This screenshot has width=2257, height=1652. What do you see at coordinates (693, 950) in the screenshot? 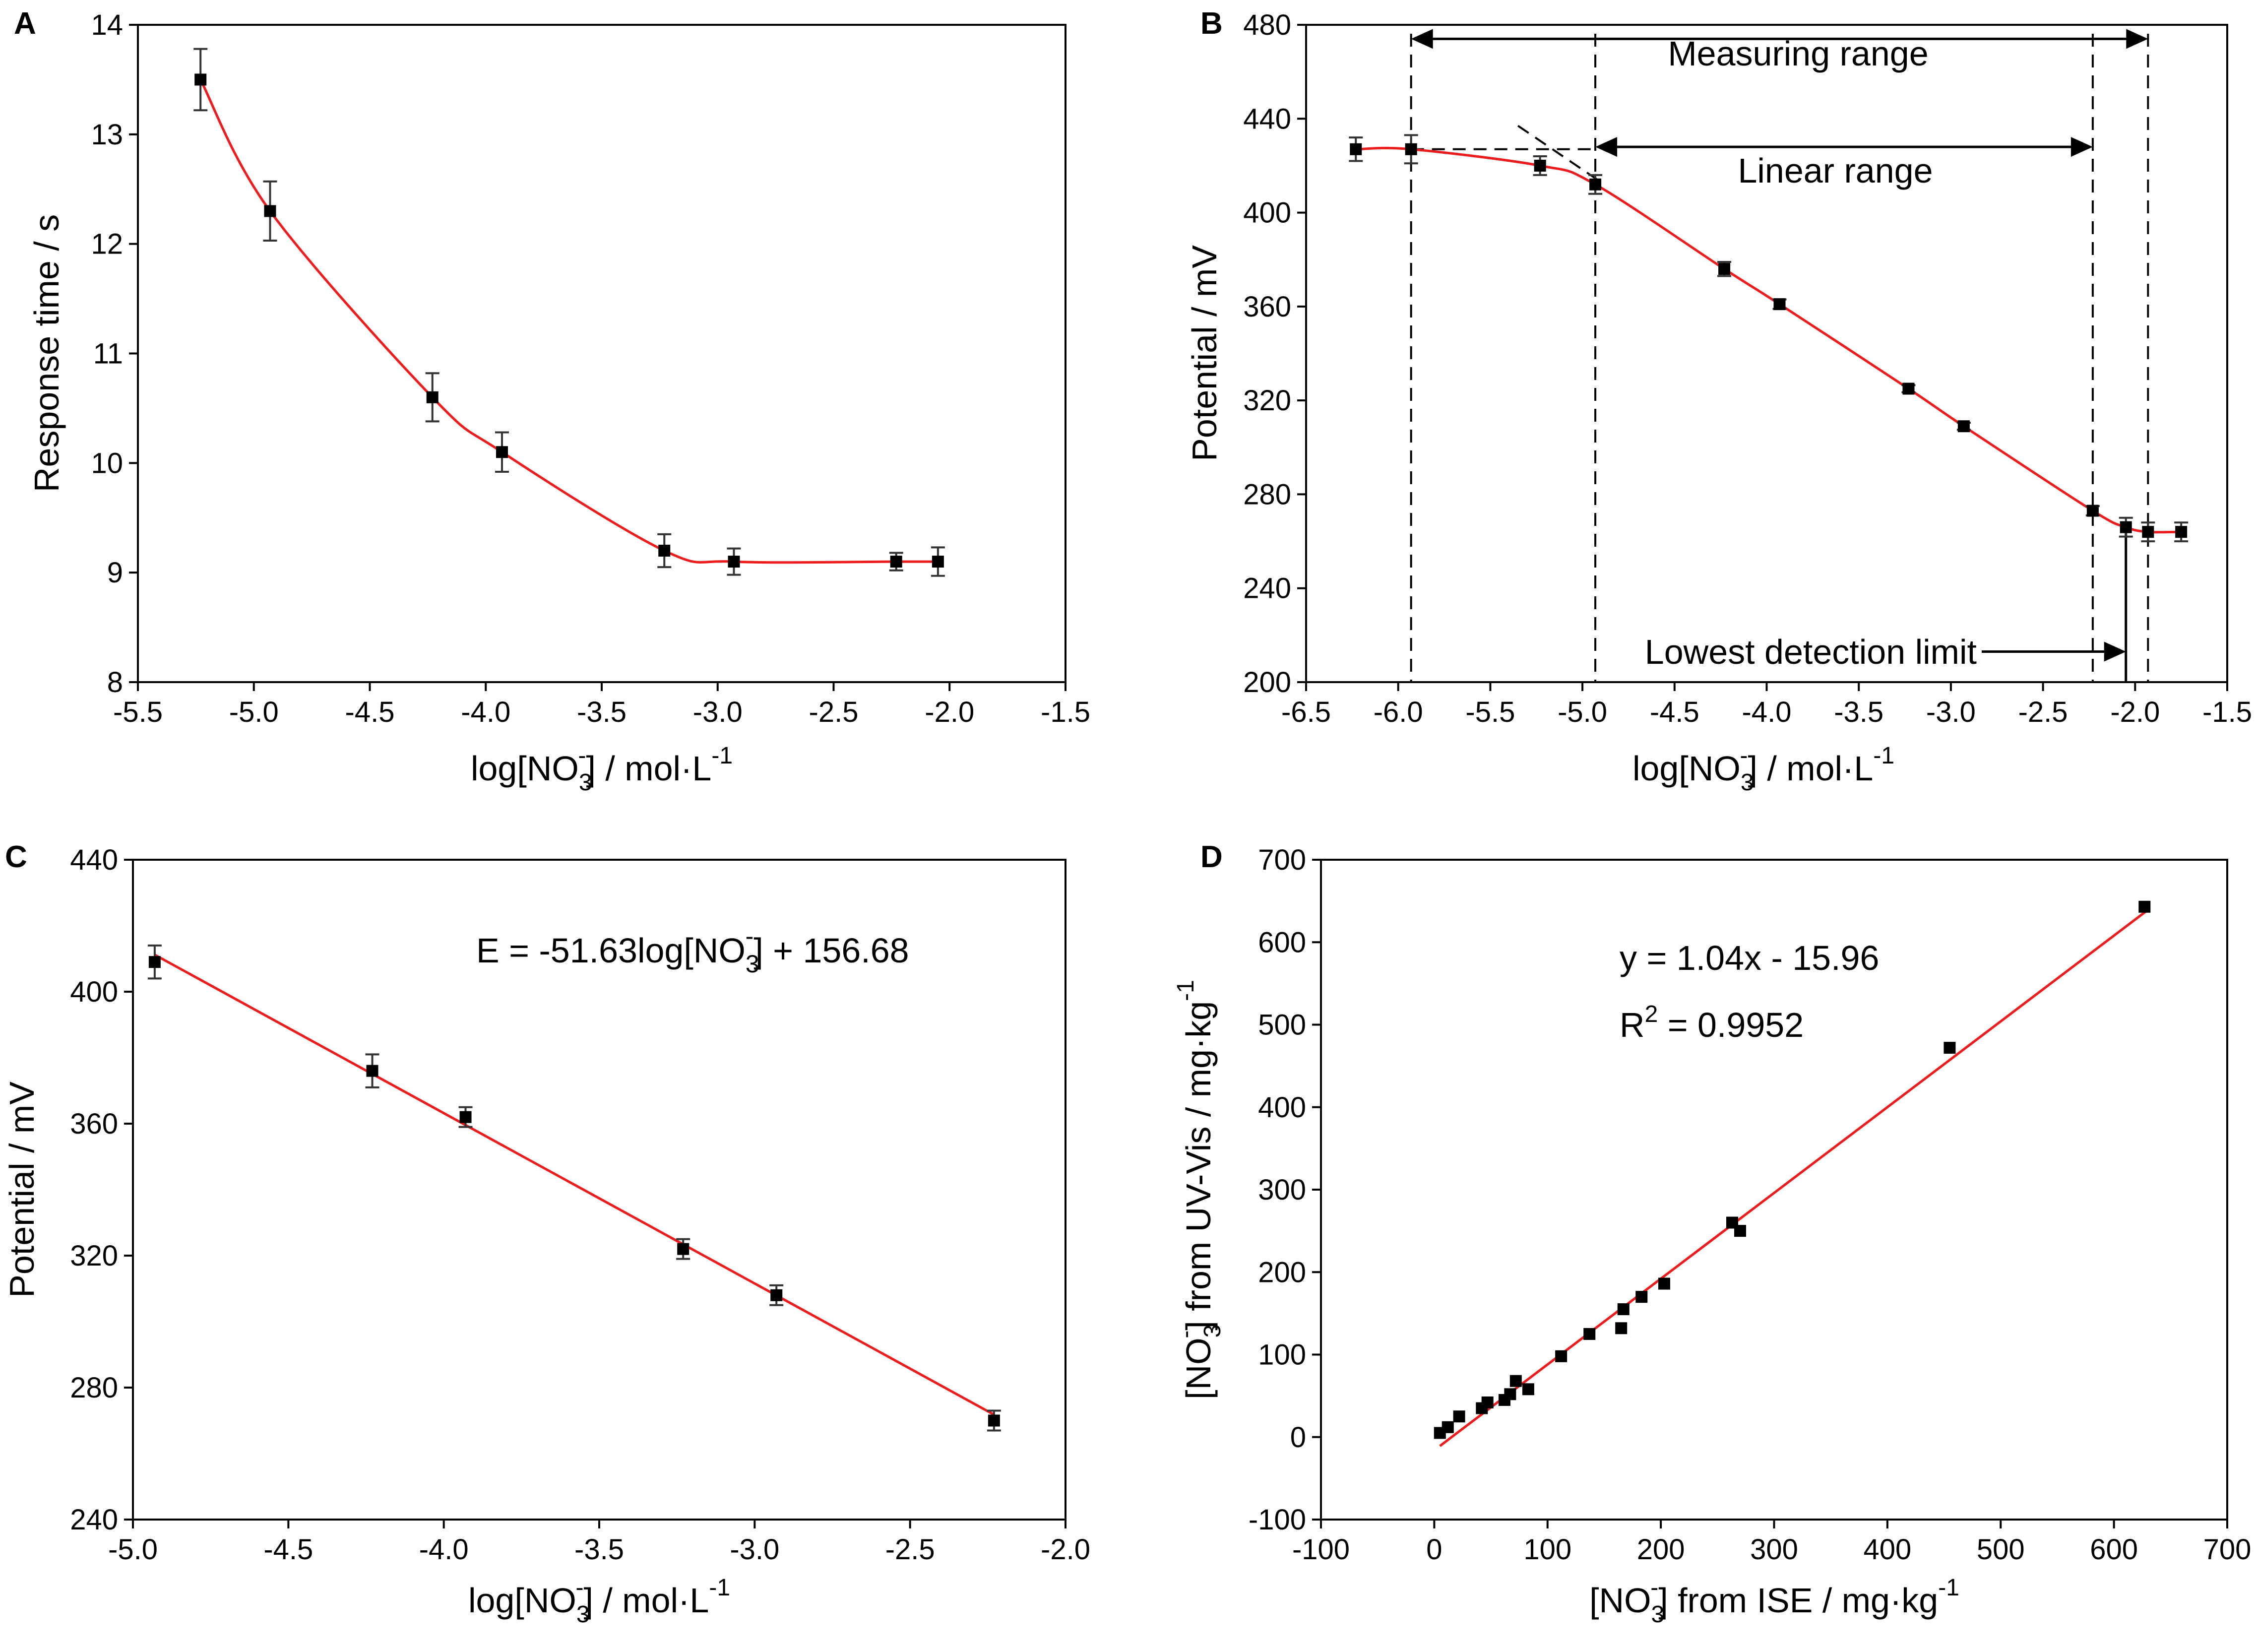
I see `fit-equation: E = -51.63log[NO3-] + 156.68` at bounding box center [693, 950].